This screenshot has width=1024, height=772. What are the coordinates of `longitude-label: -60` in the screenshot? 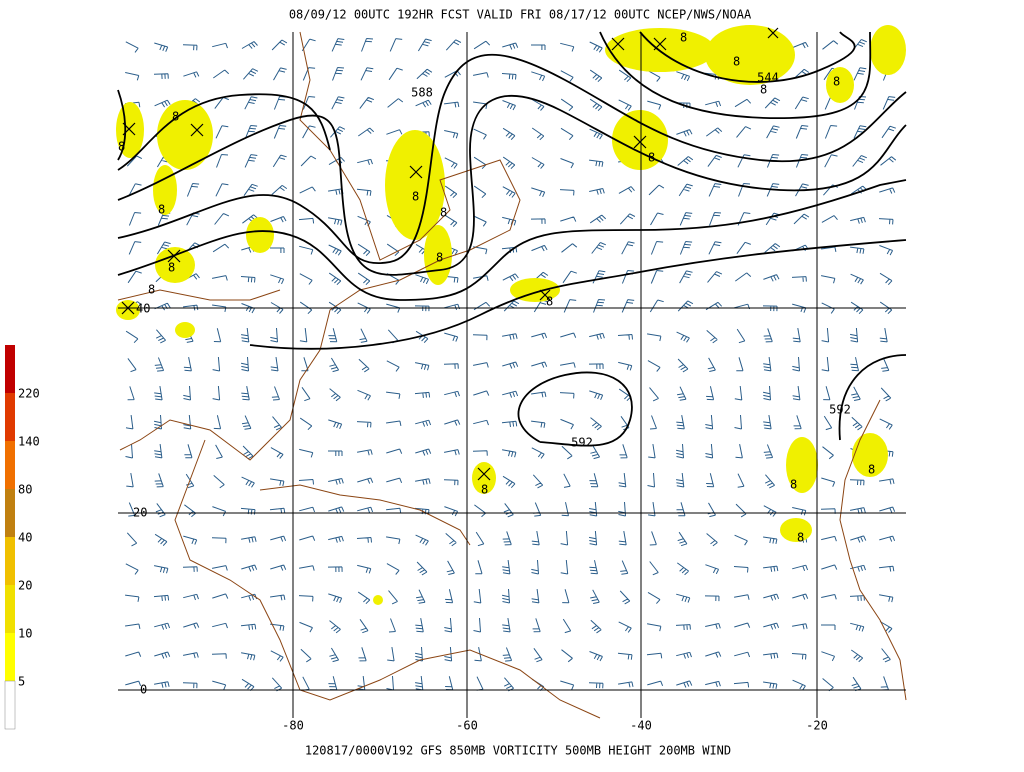 It's located at (467, 726).